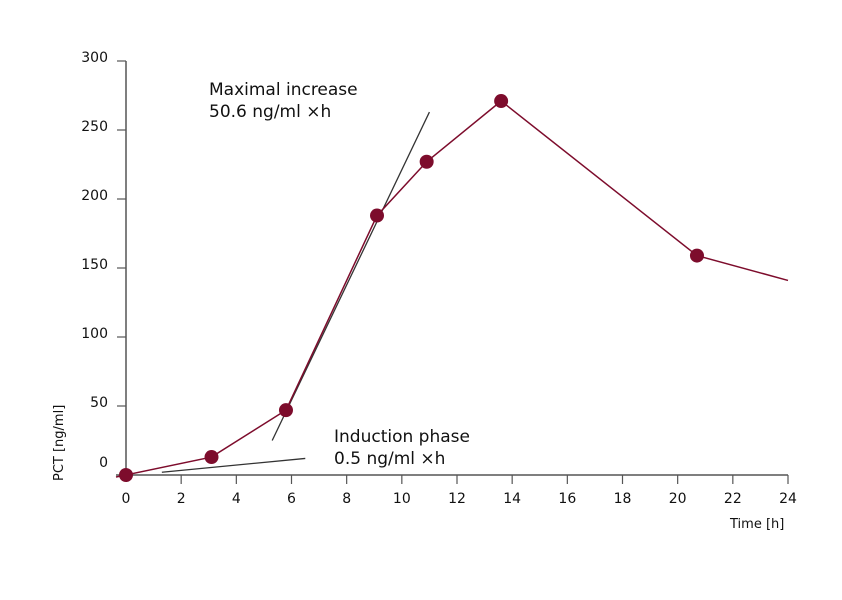  Describe the element at coordinates (94, 265) in the screenshot. I see `y-tick-label: 150` at that location.